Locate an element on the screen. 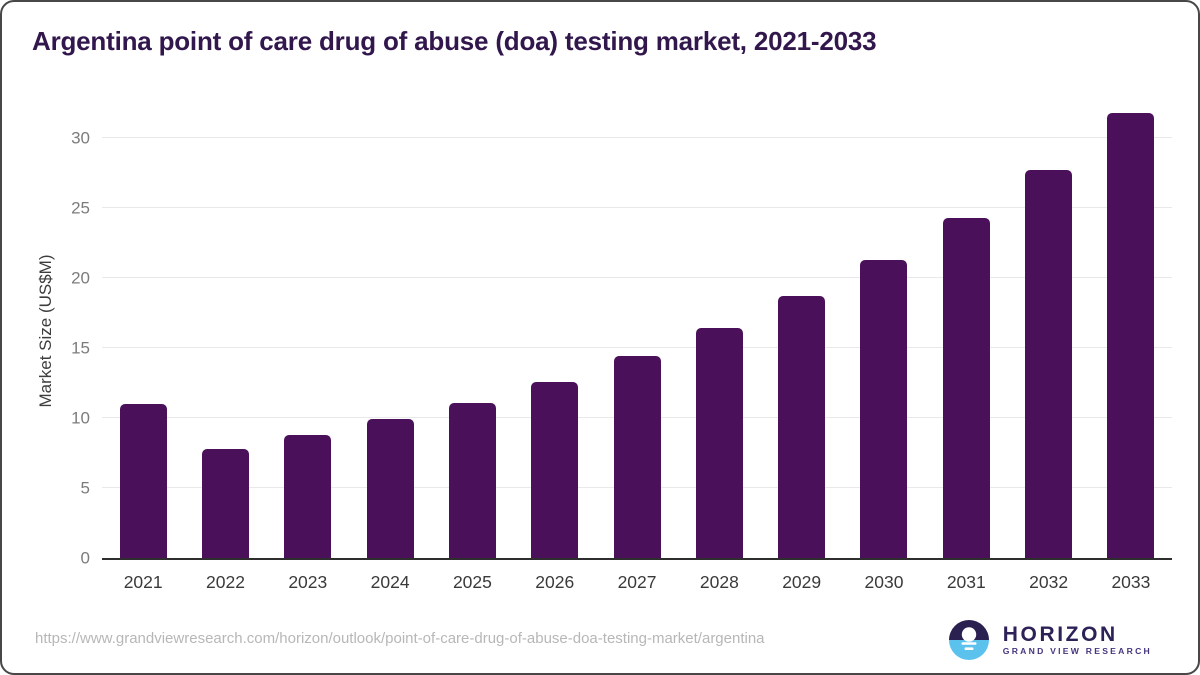  y-tick-label-30: 30 is located at coordinates (80, 138).